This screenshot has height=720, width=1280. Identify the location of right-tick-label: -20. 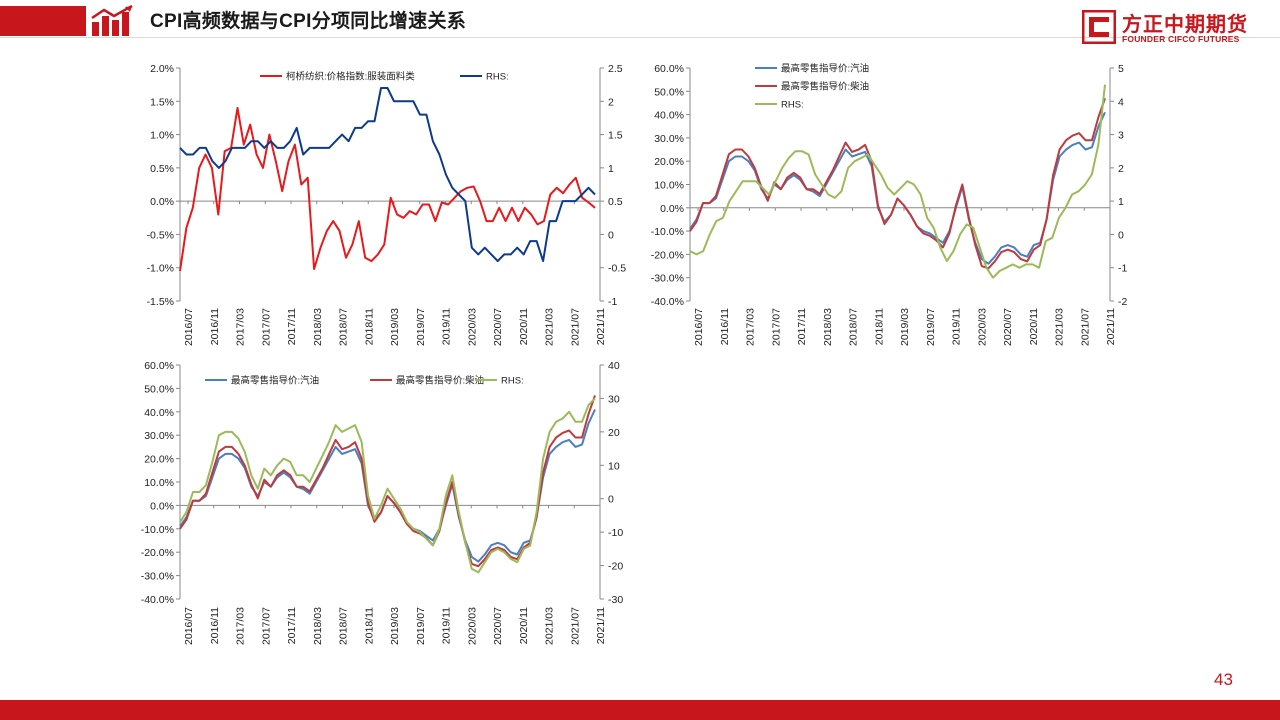
(615, 567).